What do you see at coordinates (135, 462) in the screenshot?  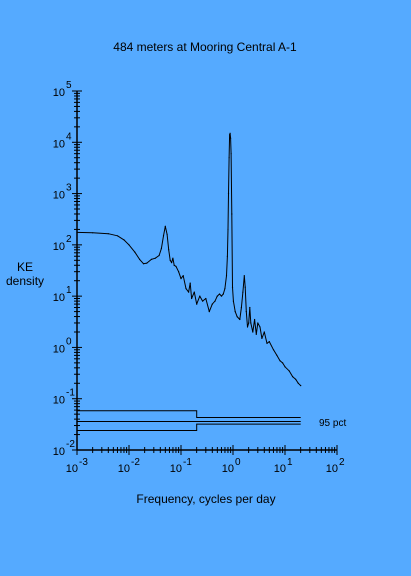 I see `x-tick-label-exponent: -2` at bounding box center [135, 462].